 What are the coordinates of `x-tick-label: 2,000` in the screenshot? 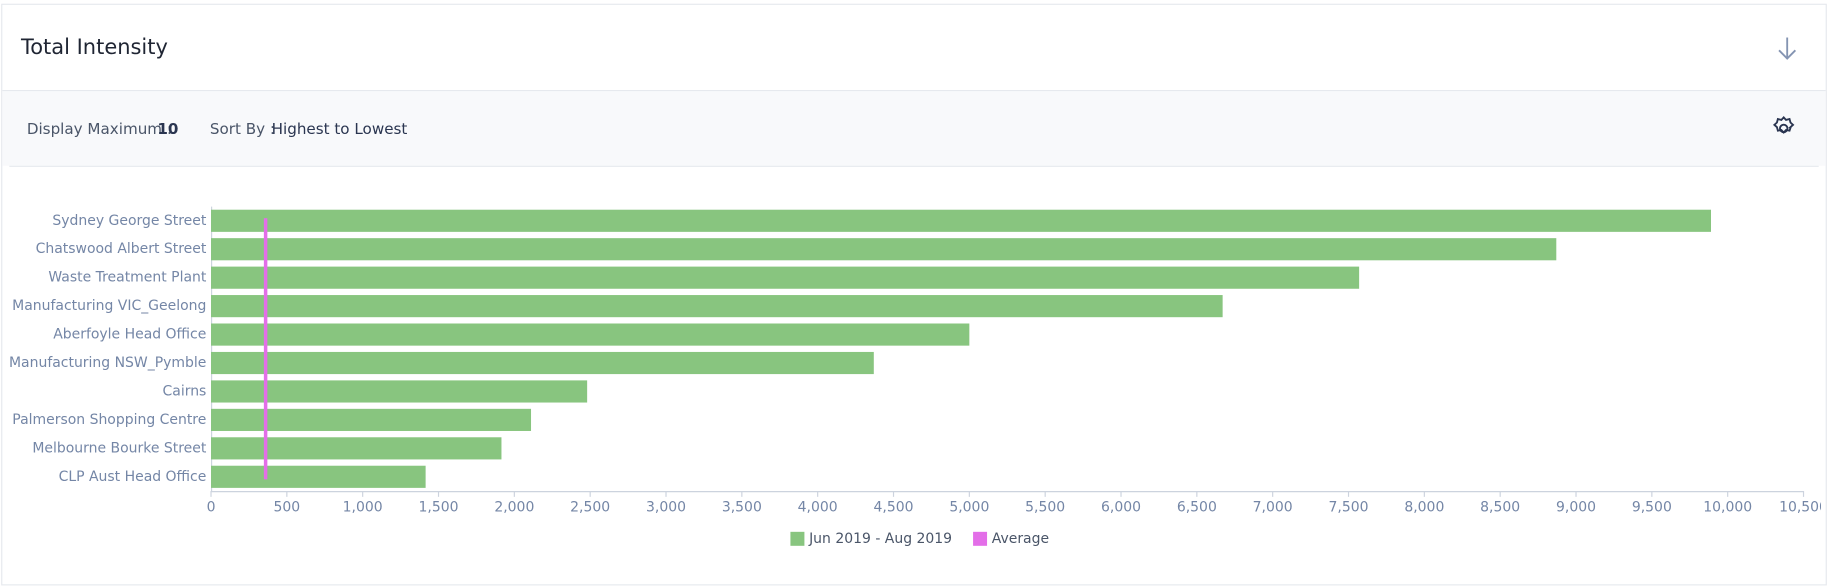 It's located at (514, 507).